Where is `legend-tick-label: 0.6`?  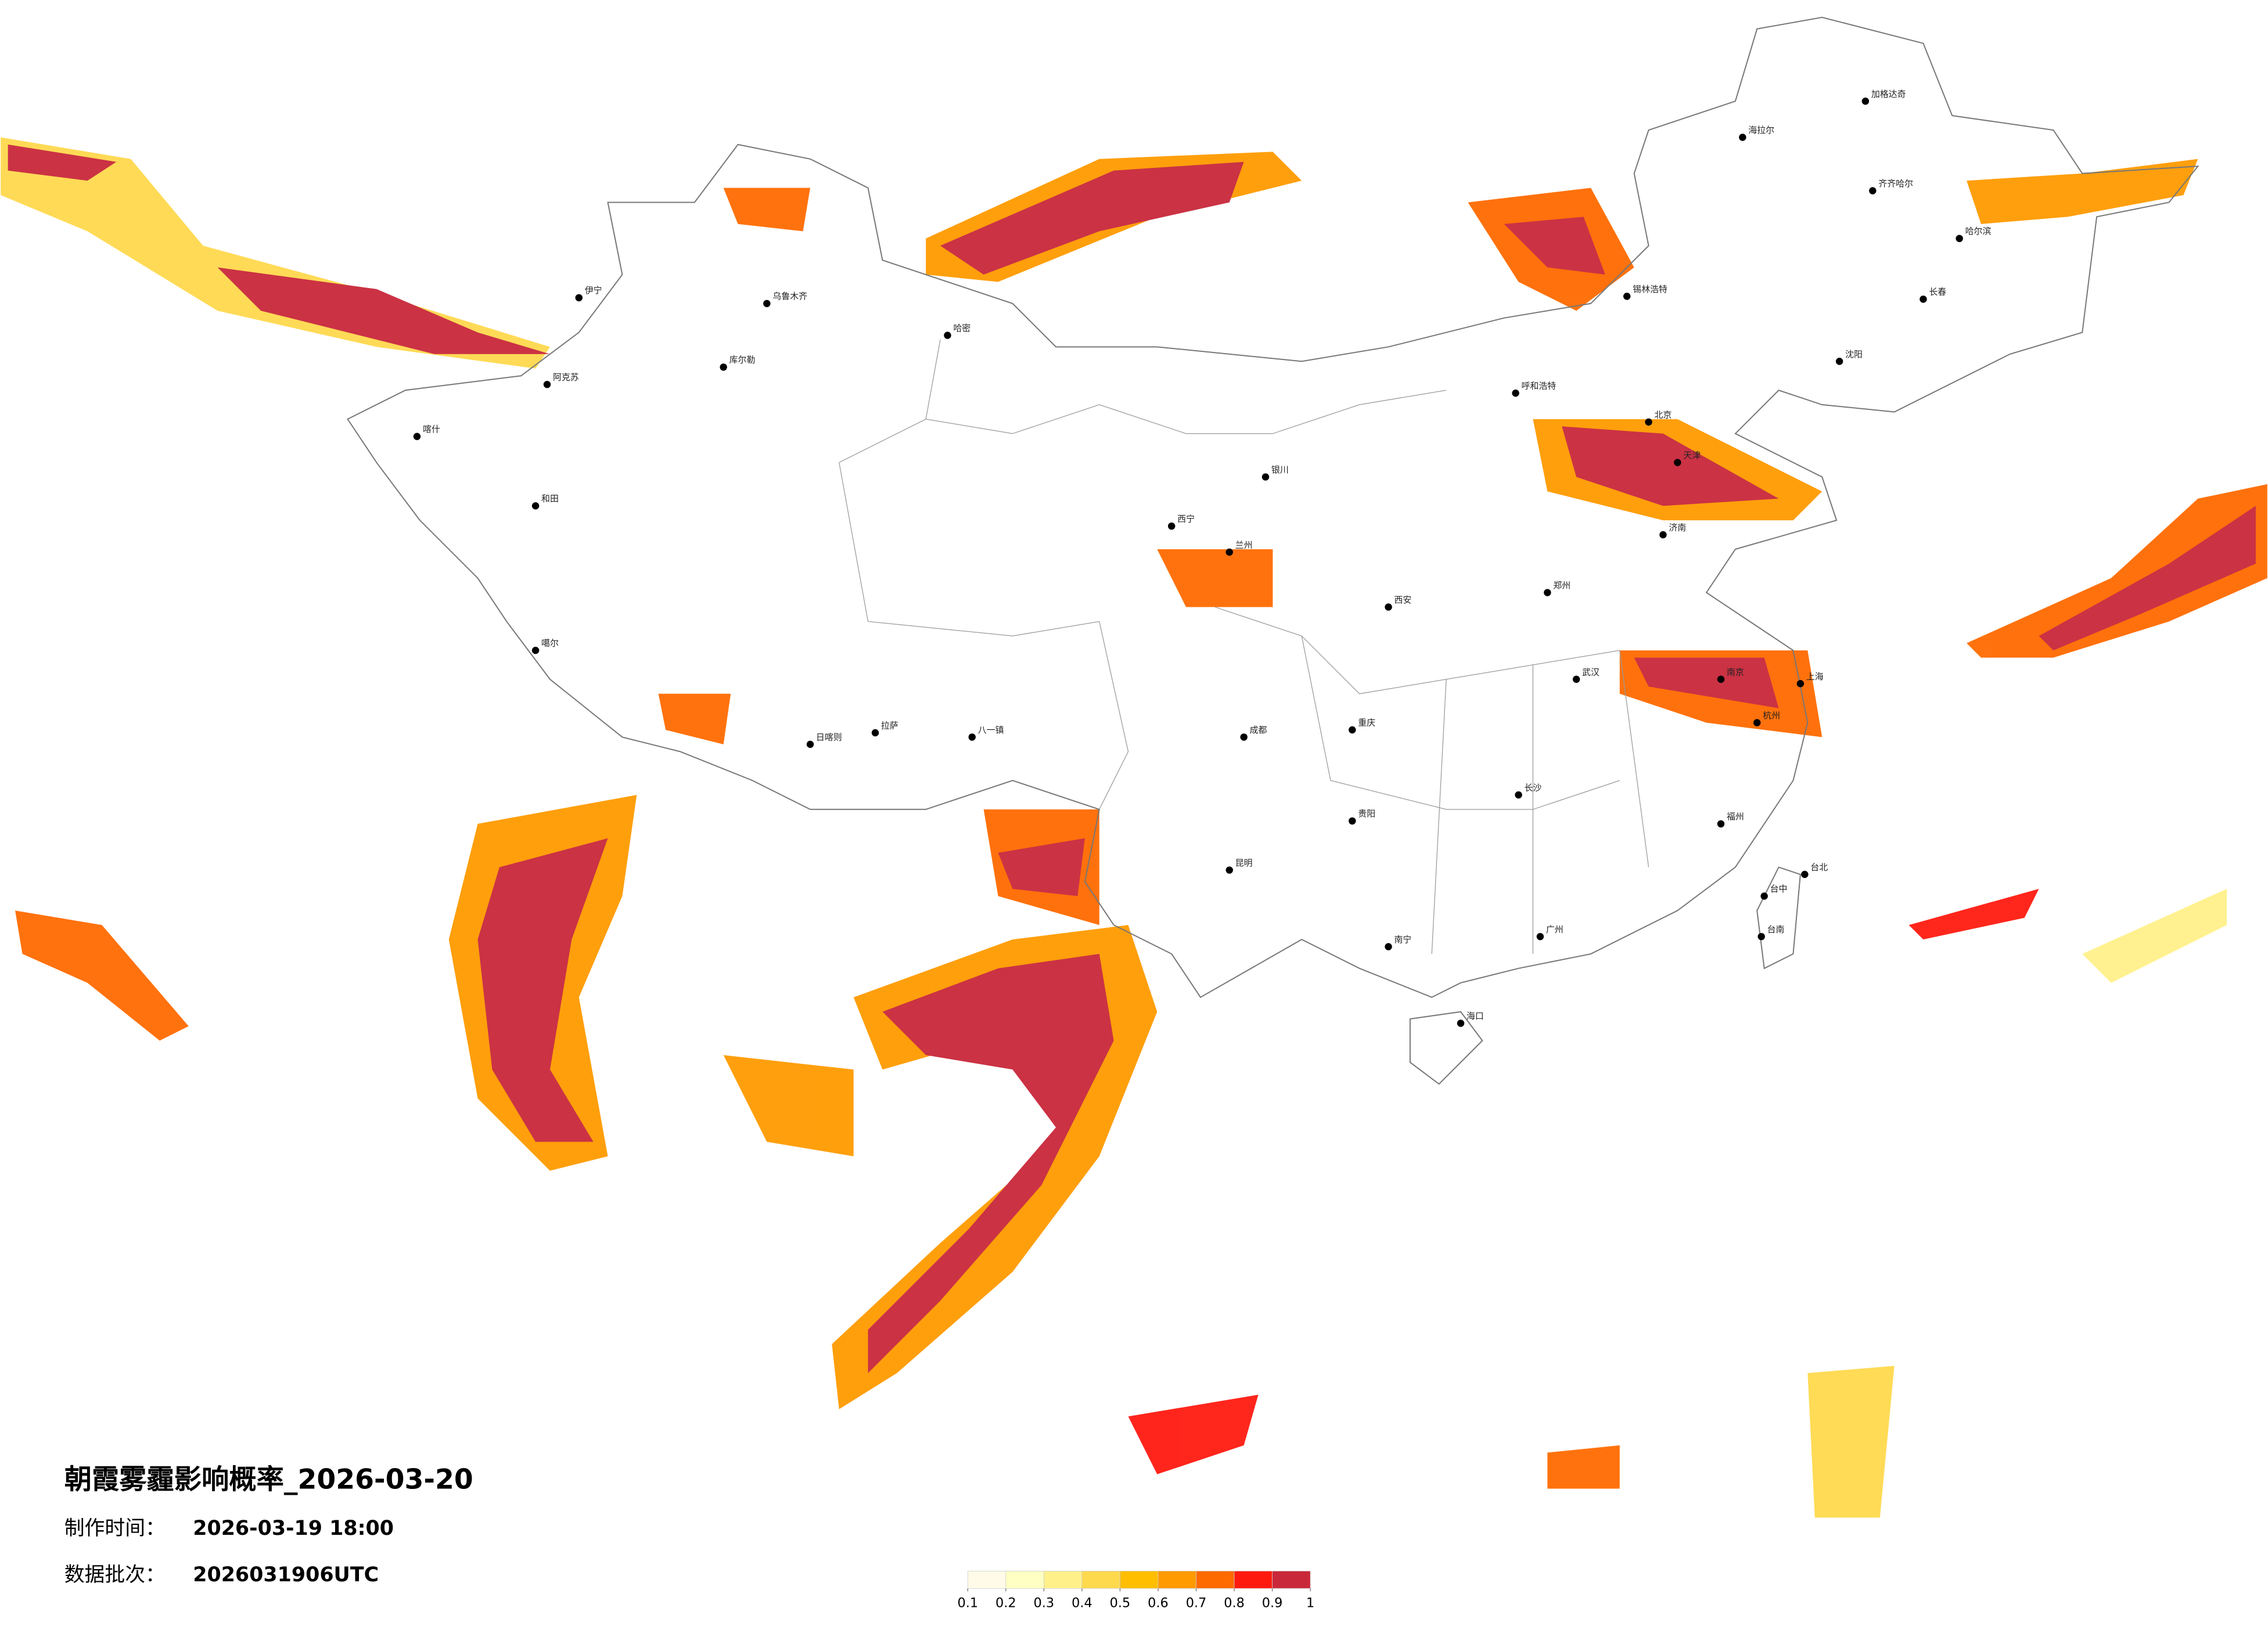 legend-tick-label: 0.6 is located at coordinates (1158, 1603).